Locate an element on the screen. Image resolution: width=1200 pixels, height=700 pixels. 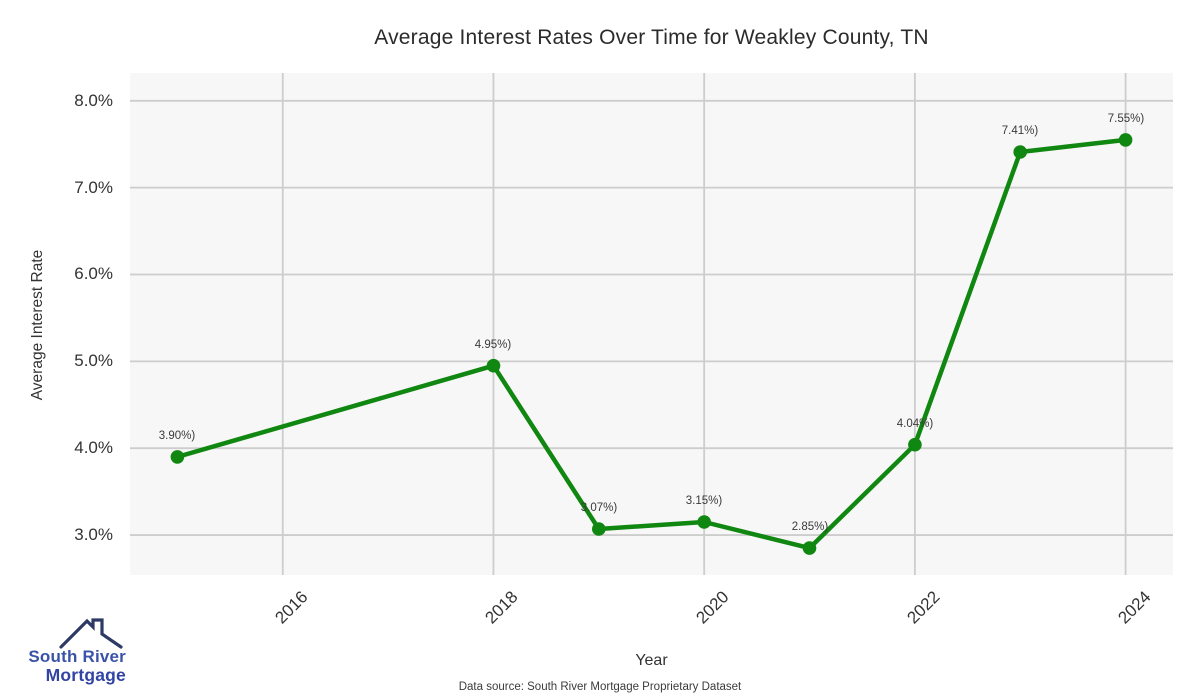
point-value-label: 3.07%) is located at coordinates (599, 508).